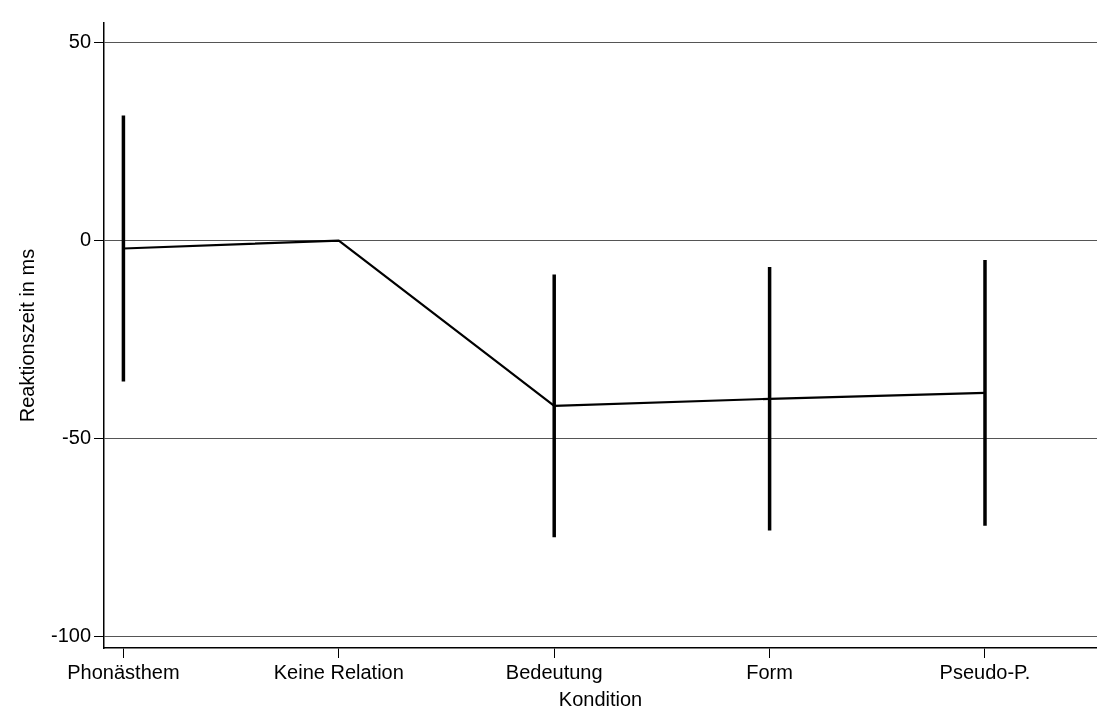 This screenshot has width=1105, height=720. I want to click on y-tick-label: -50, so click(77, 436).